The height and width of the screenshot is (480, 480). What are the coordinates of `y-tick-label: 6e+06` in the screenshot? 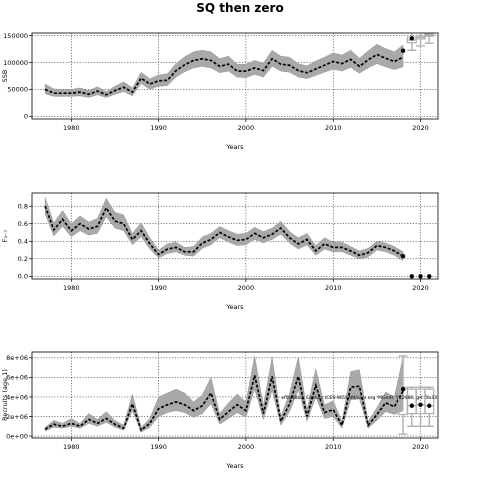 It's located at (17, 378).